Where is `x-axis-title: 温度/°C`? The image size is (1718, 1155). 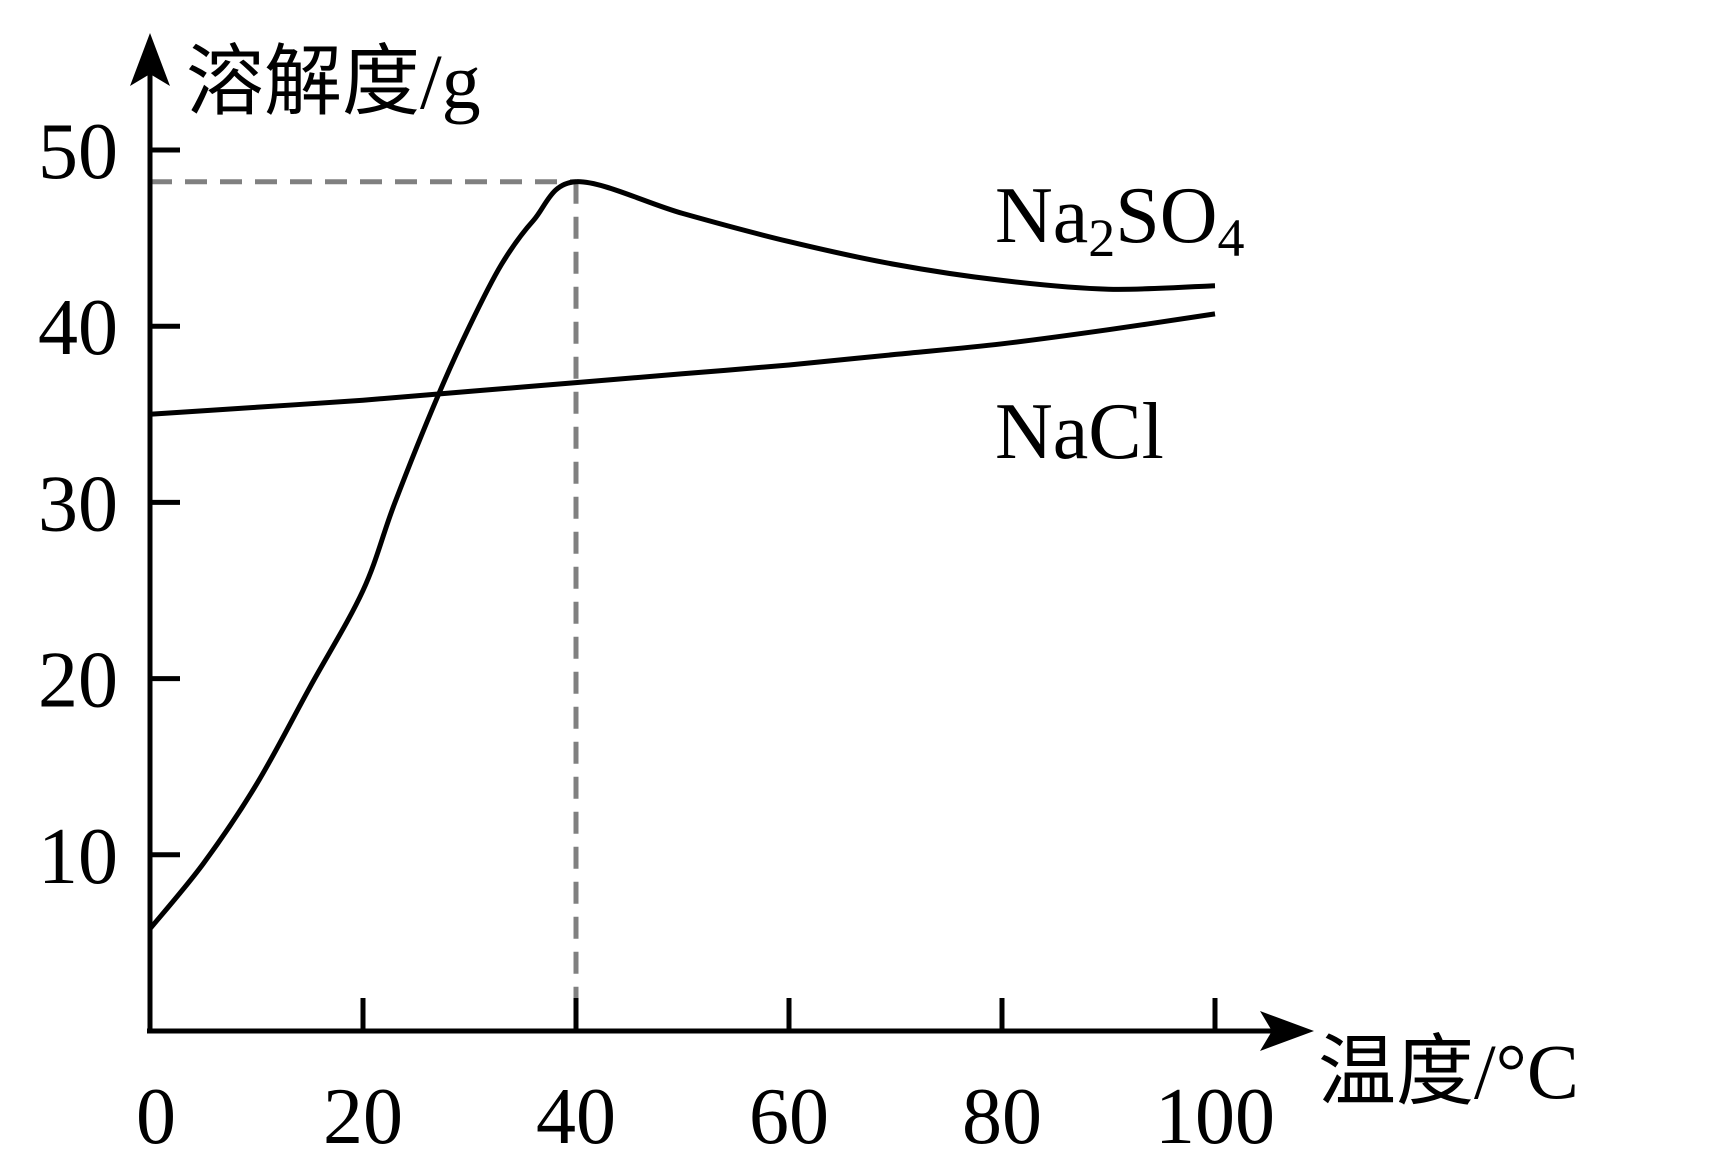 x-axis-title: 温度/°C is located at coordinates (1448, 1071).